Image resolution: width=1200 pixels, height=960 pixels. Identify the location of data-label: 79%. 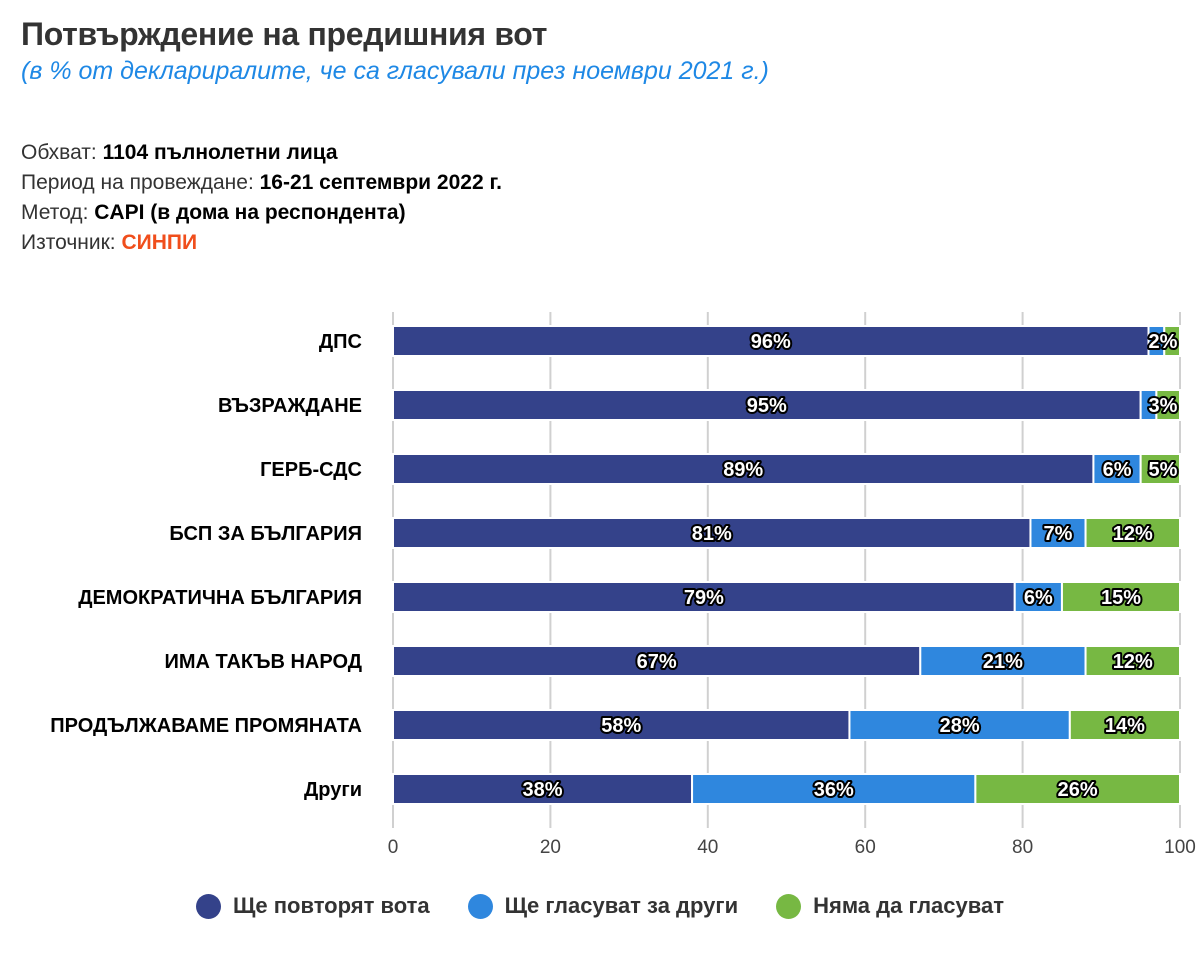
(704, 598).